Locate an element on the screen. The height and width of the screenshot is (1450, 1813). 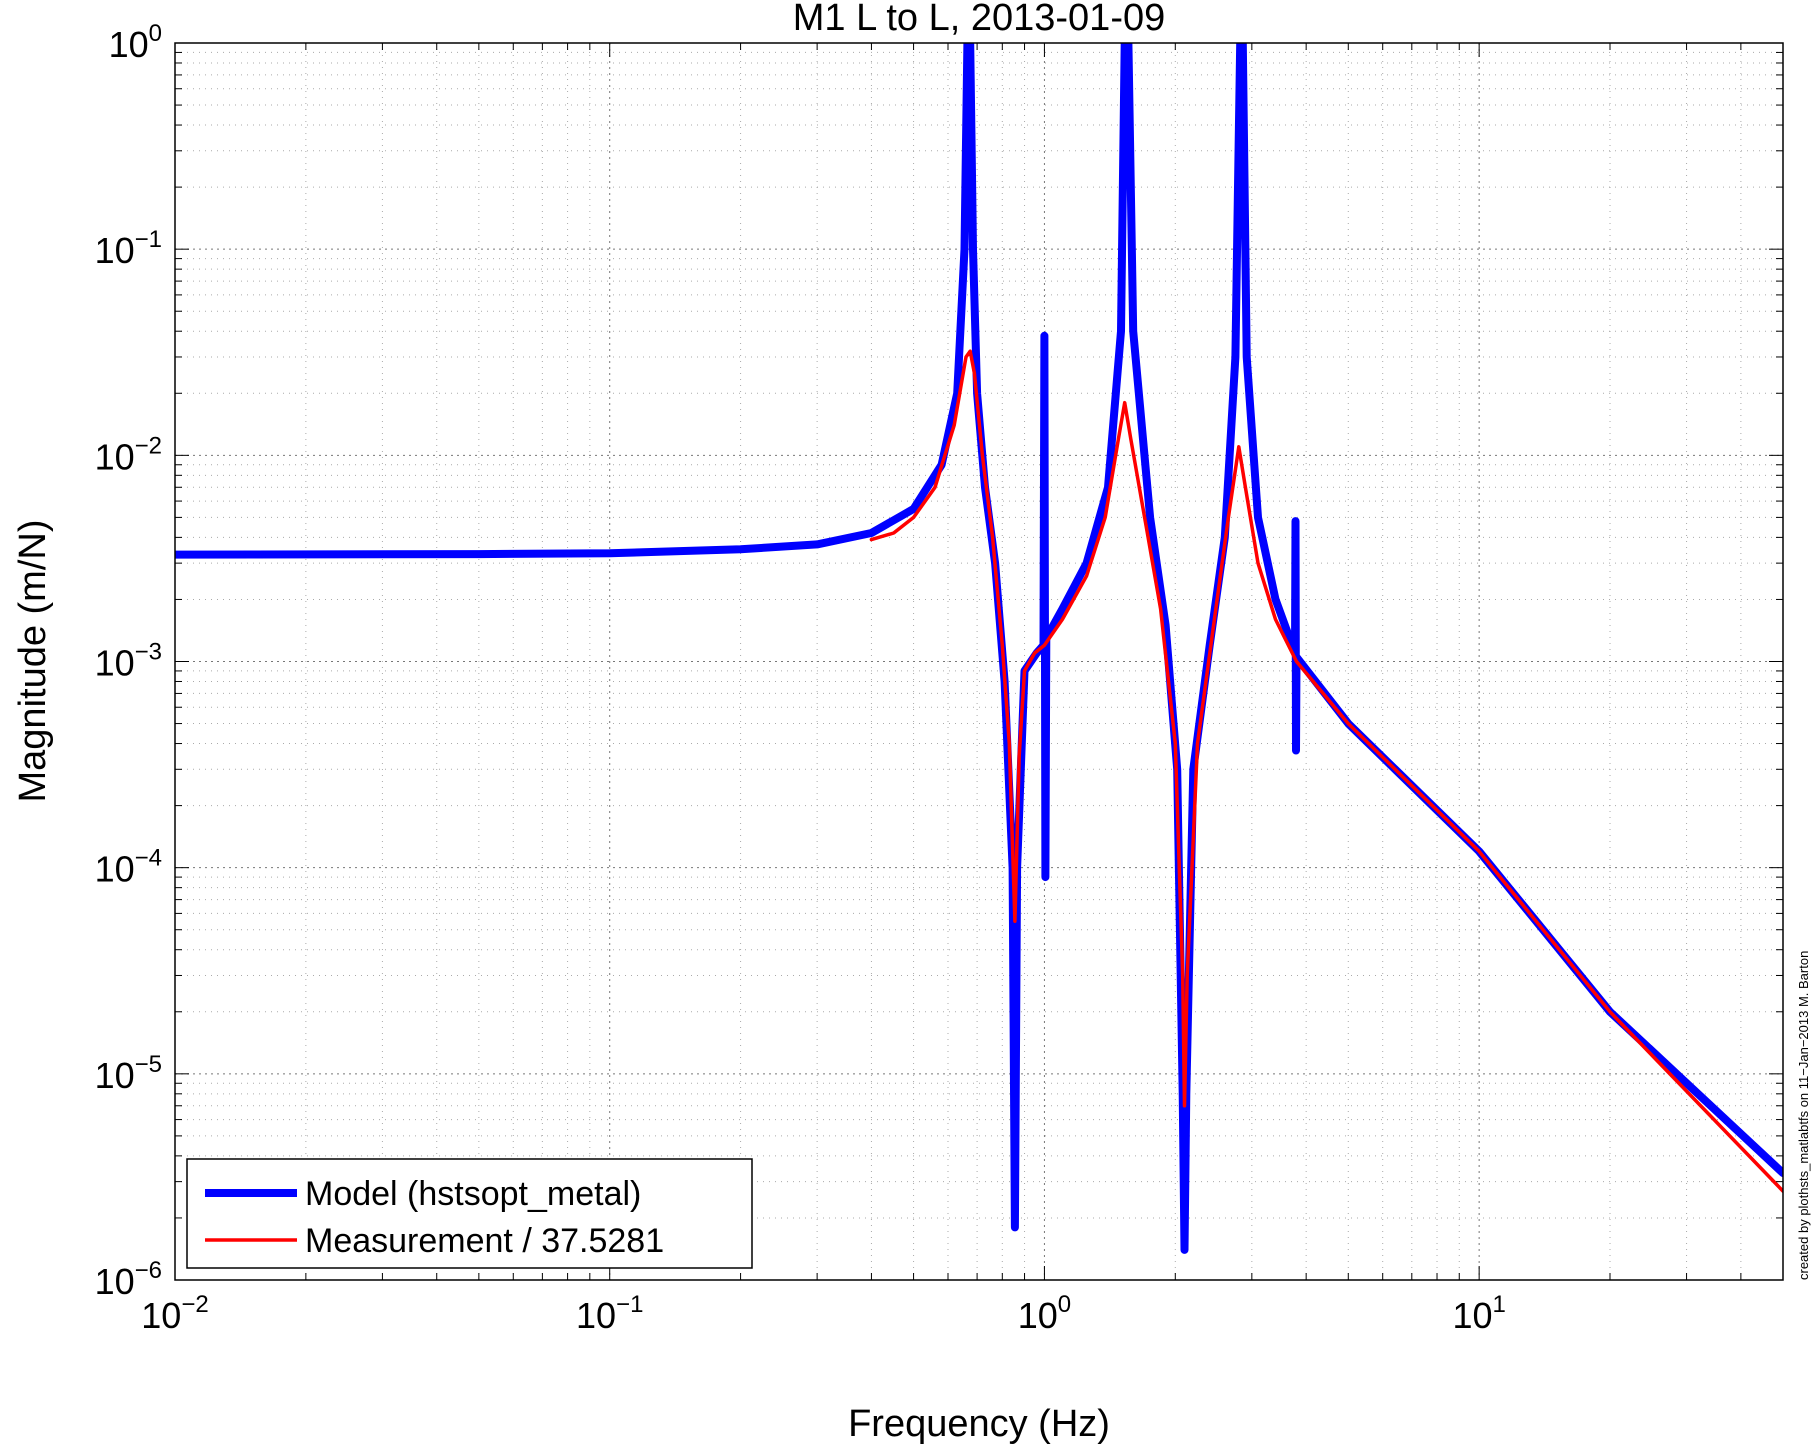
legend-label-model: Model (hstsopt_metal) is located at coordinates (473, 1194).